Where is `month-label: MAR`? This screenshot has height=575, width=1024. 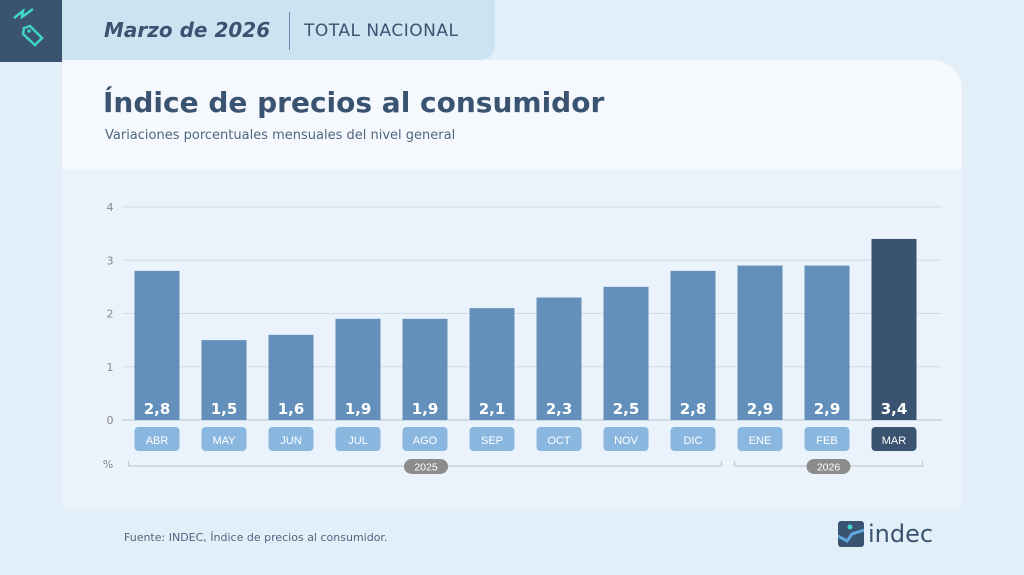
month-label: MAR is located at coordinates (894, 441).